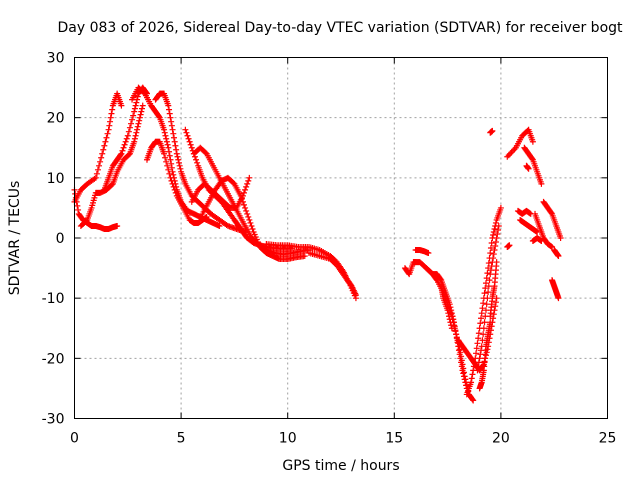 Image resolution: width=640 pixels, height=480 pixels. I want to click on x-axis-label: GPS time / hours, so click(340, 466).